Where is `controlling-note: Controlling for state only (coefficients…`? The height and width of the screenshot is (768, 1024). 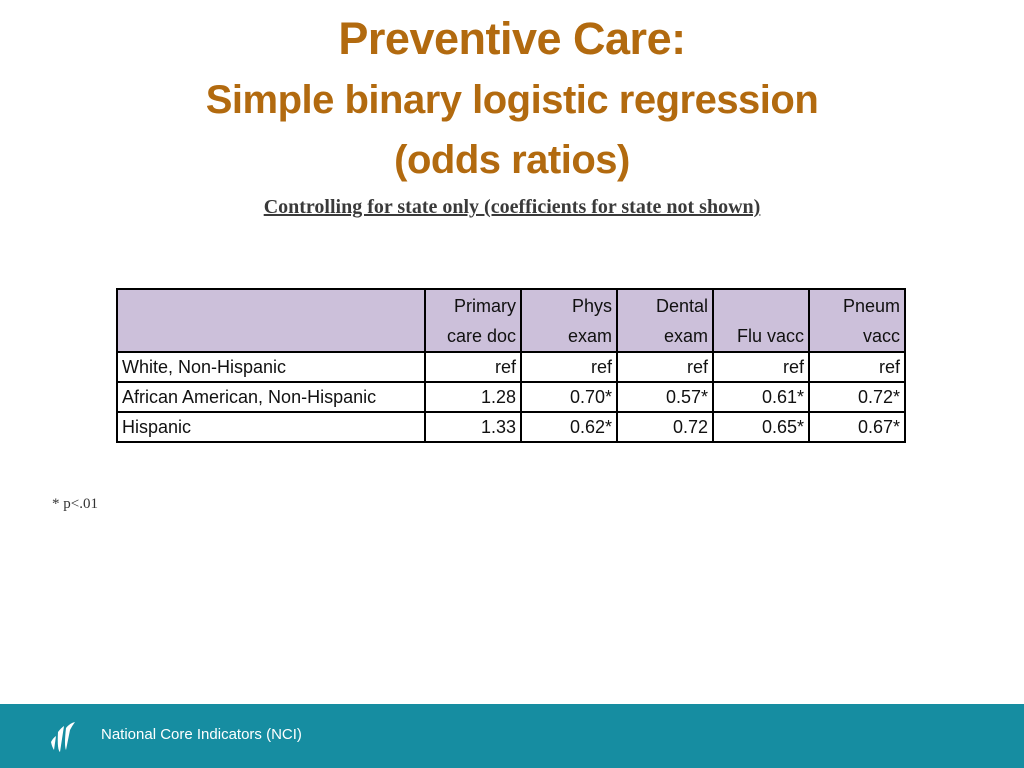
controlling-note: Controlling for state only (coefficients… is located at coordinates (512, 207).